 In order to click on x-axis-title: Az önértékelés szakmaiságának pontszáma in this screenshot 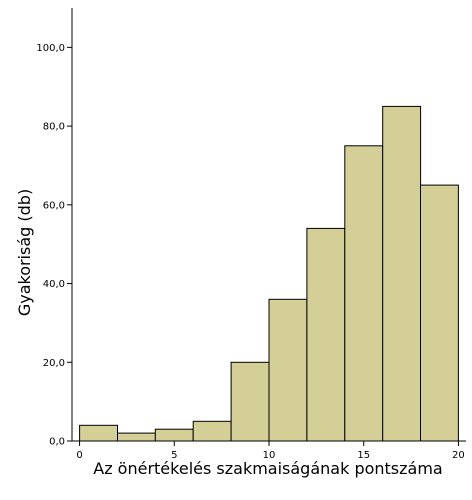, I will do `click(267, 468)`.